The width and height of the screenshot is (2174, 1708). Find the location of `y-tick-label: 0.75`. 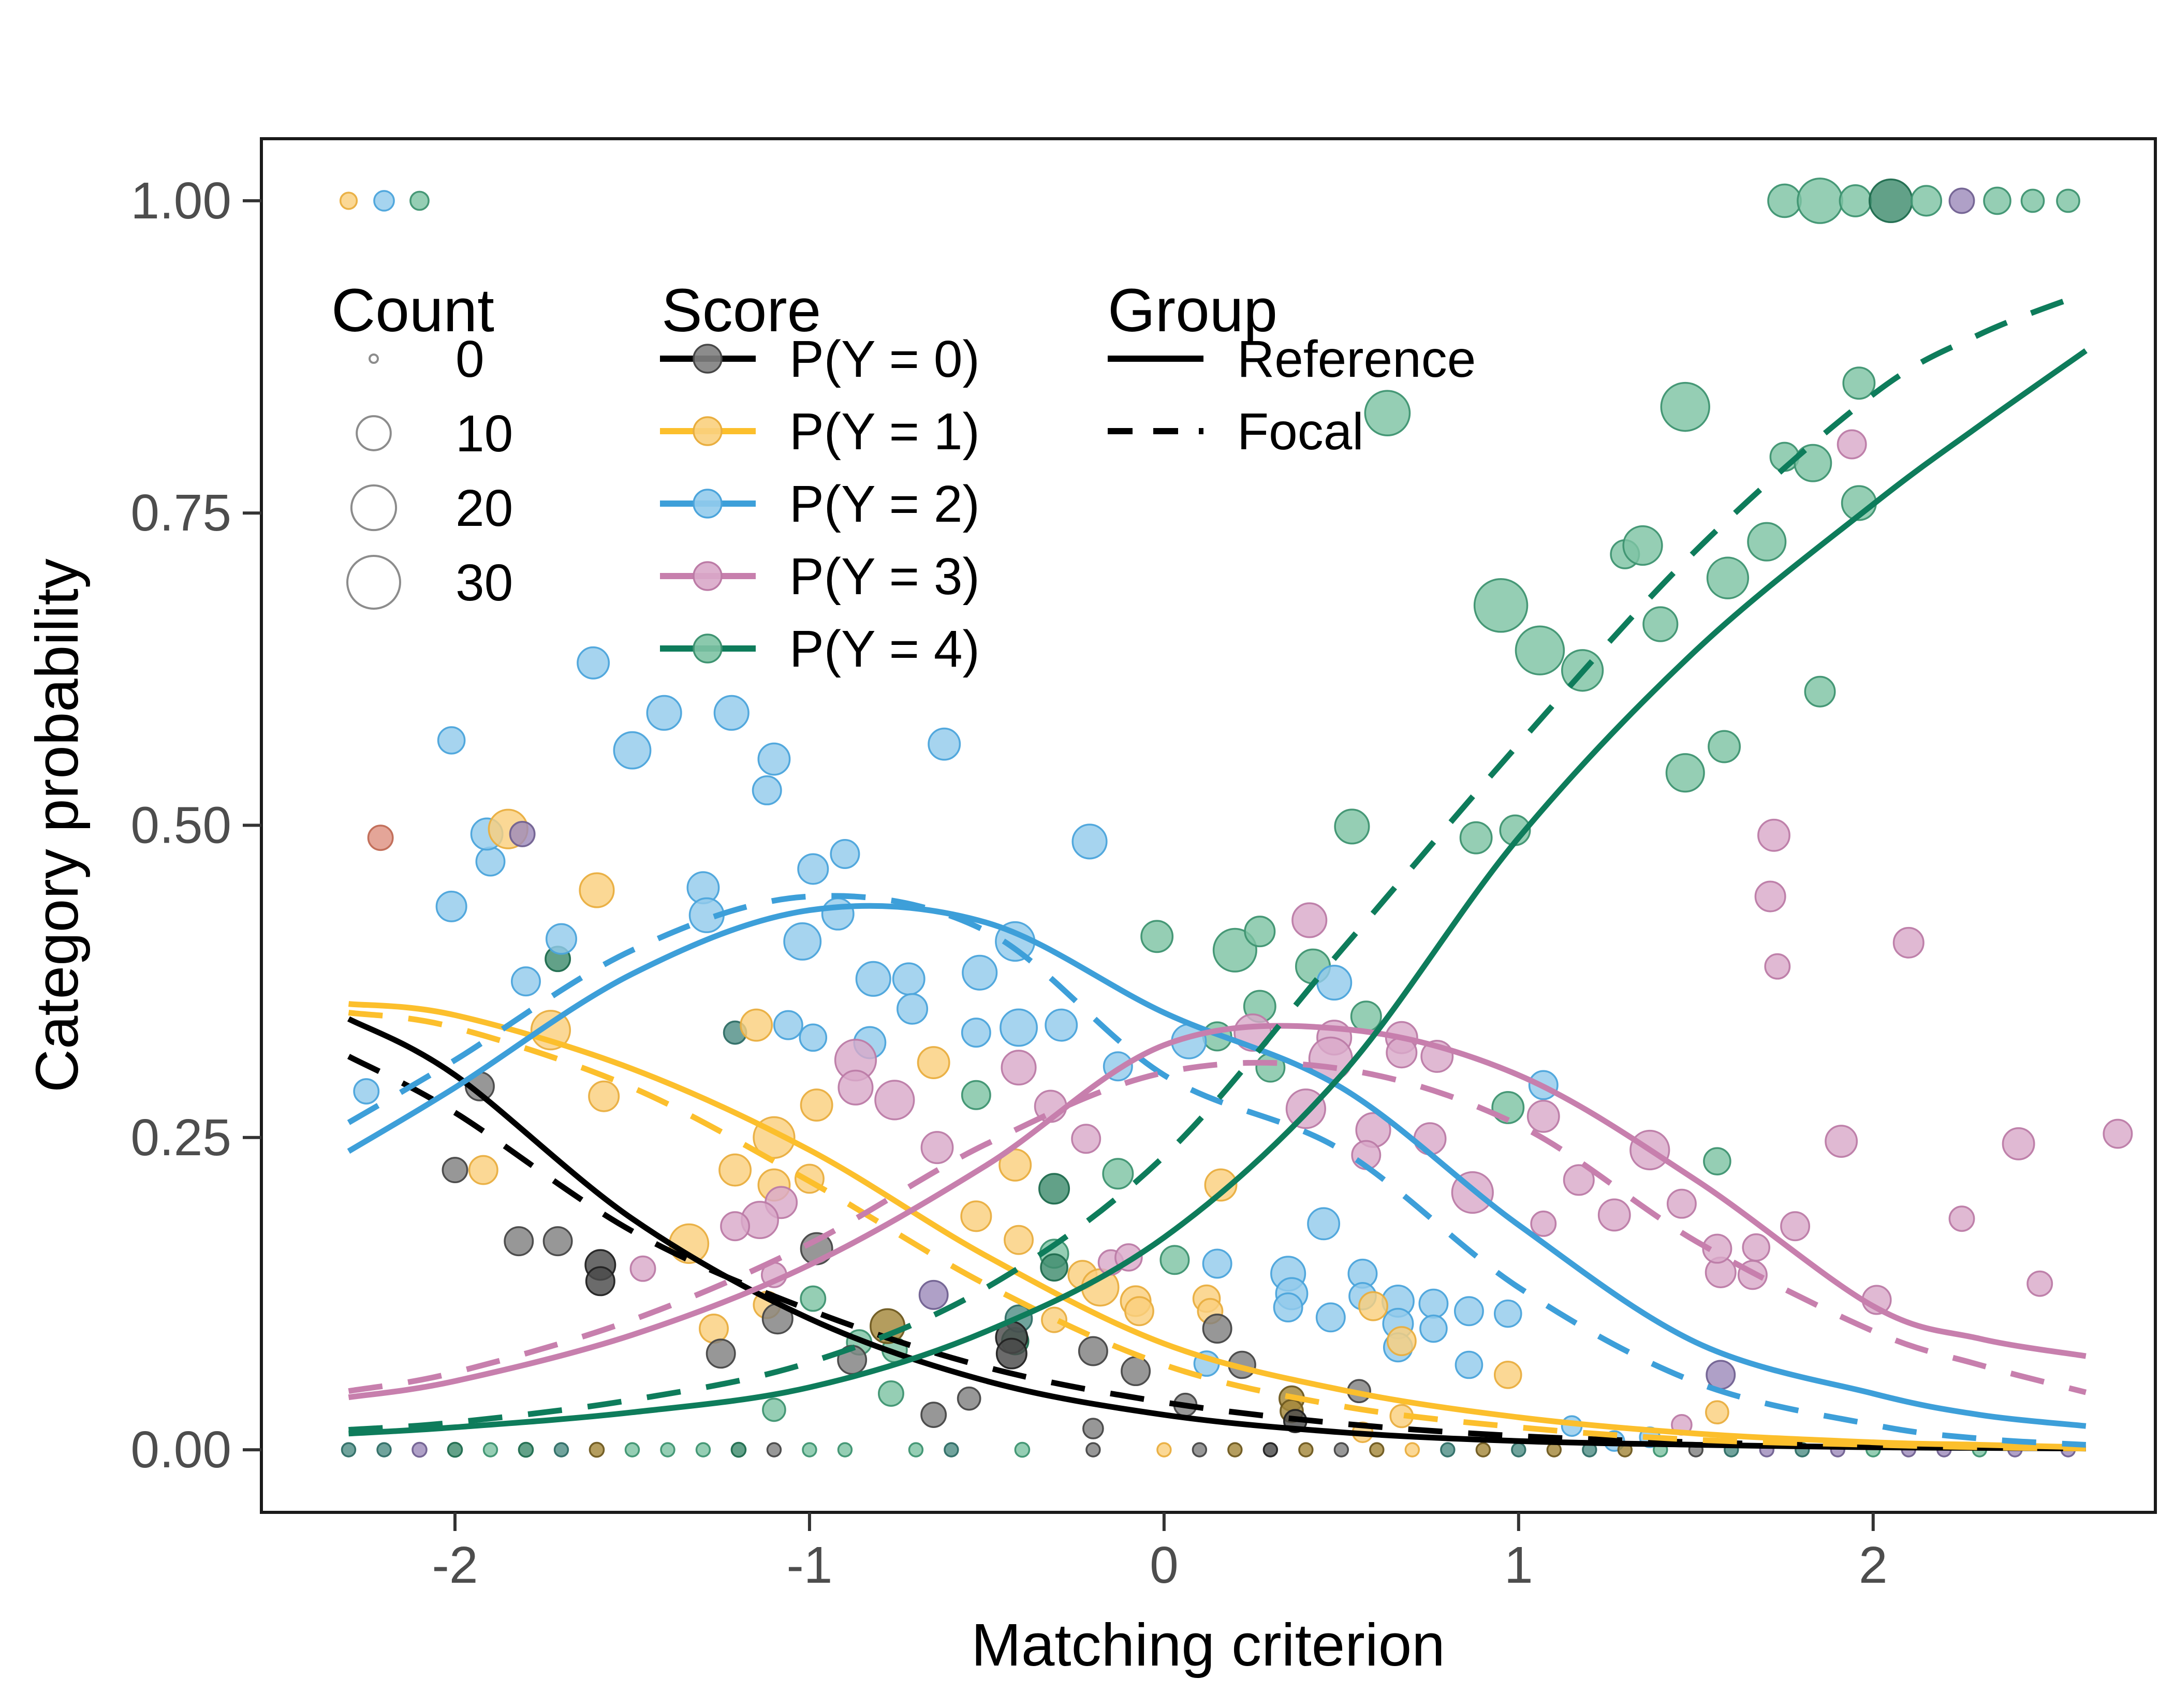

y-tick-label: 0.75 is located at coordinates (180, 513).